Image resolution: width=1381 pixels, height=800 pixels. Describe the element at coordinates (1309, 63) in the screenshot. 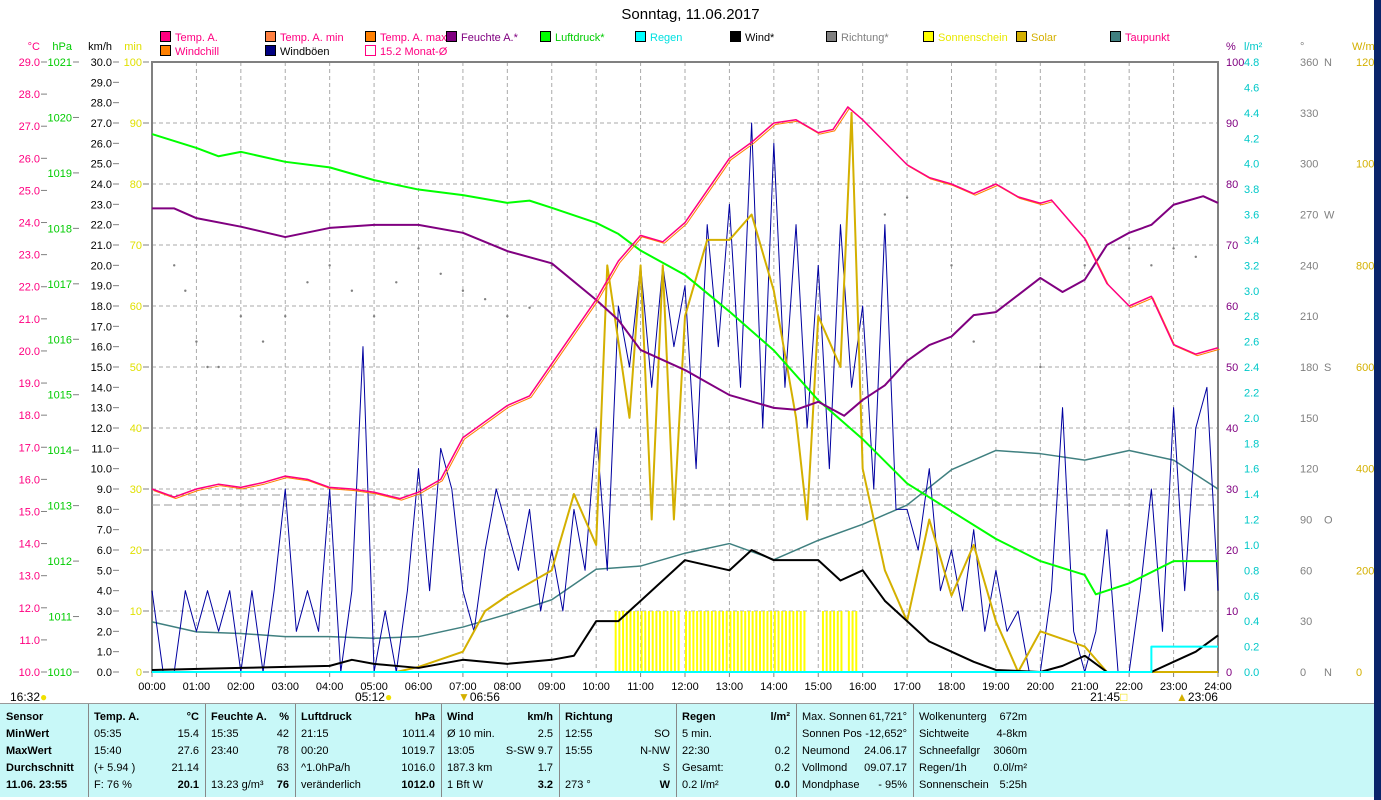

I see `axis-tick-label: 360` at that location.